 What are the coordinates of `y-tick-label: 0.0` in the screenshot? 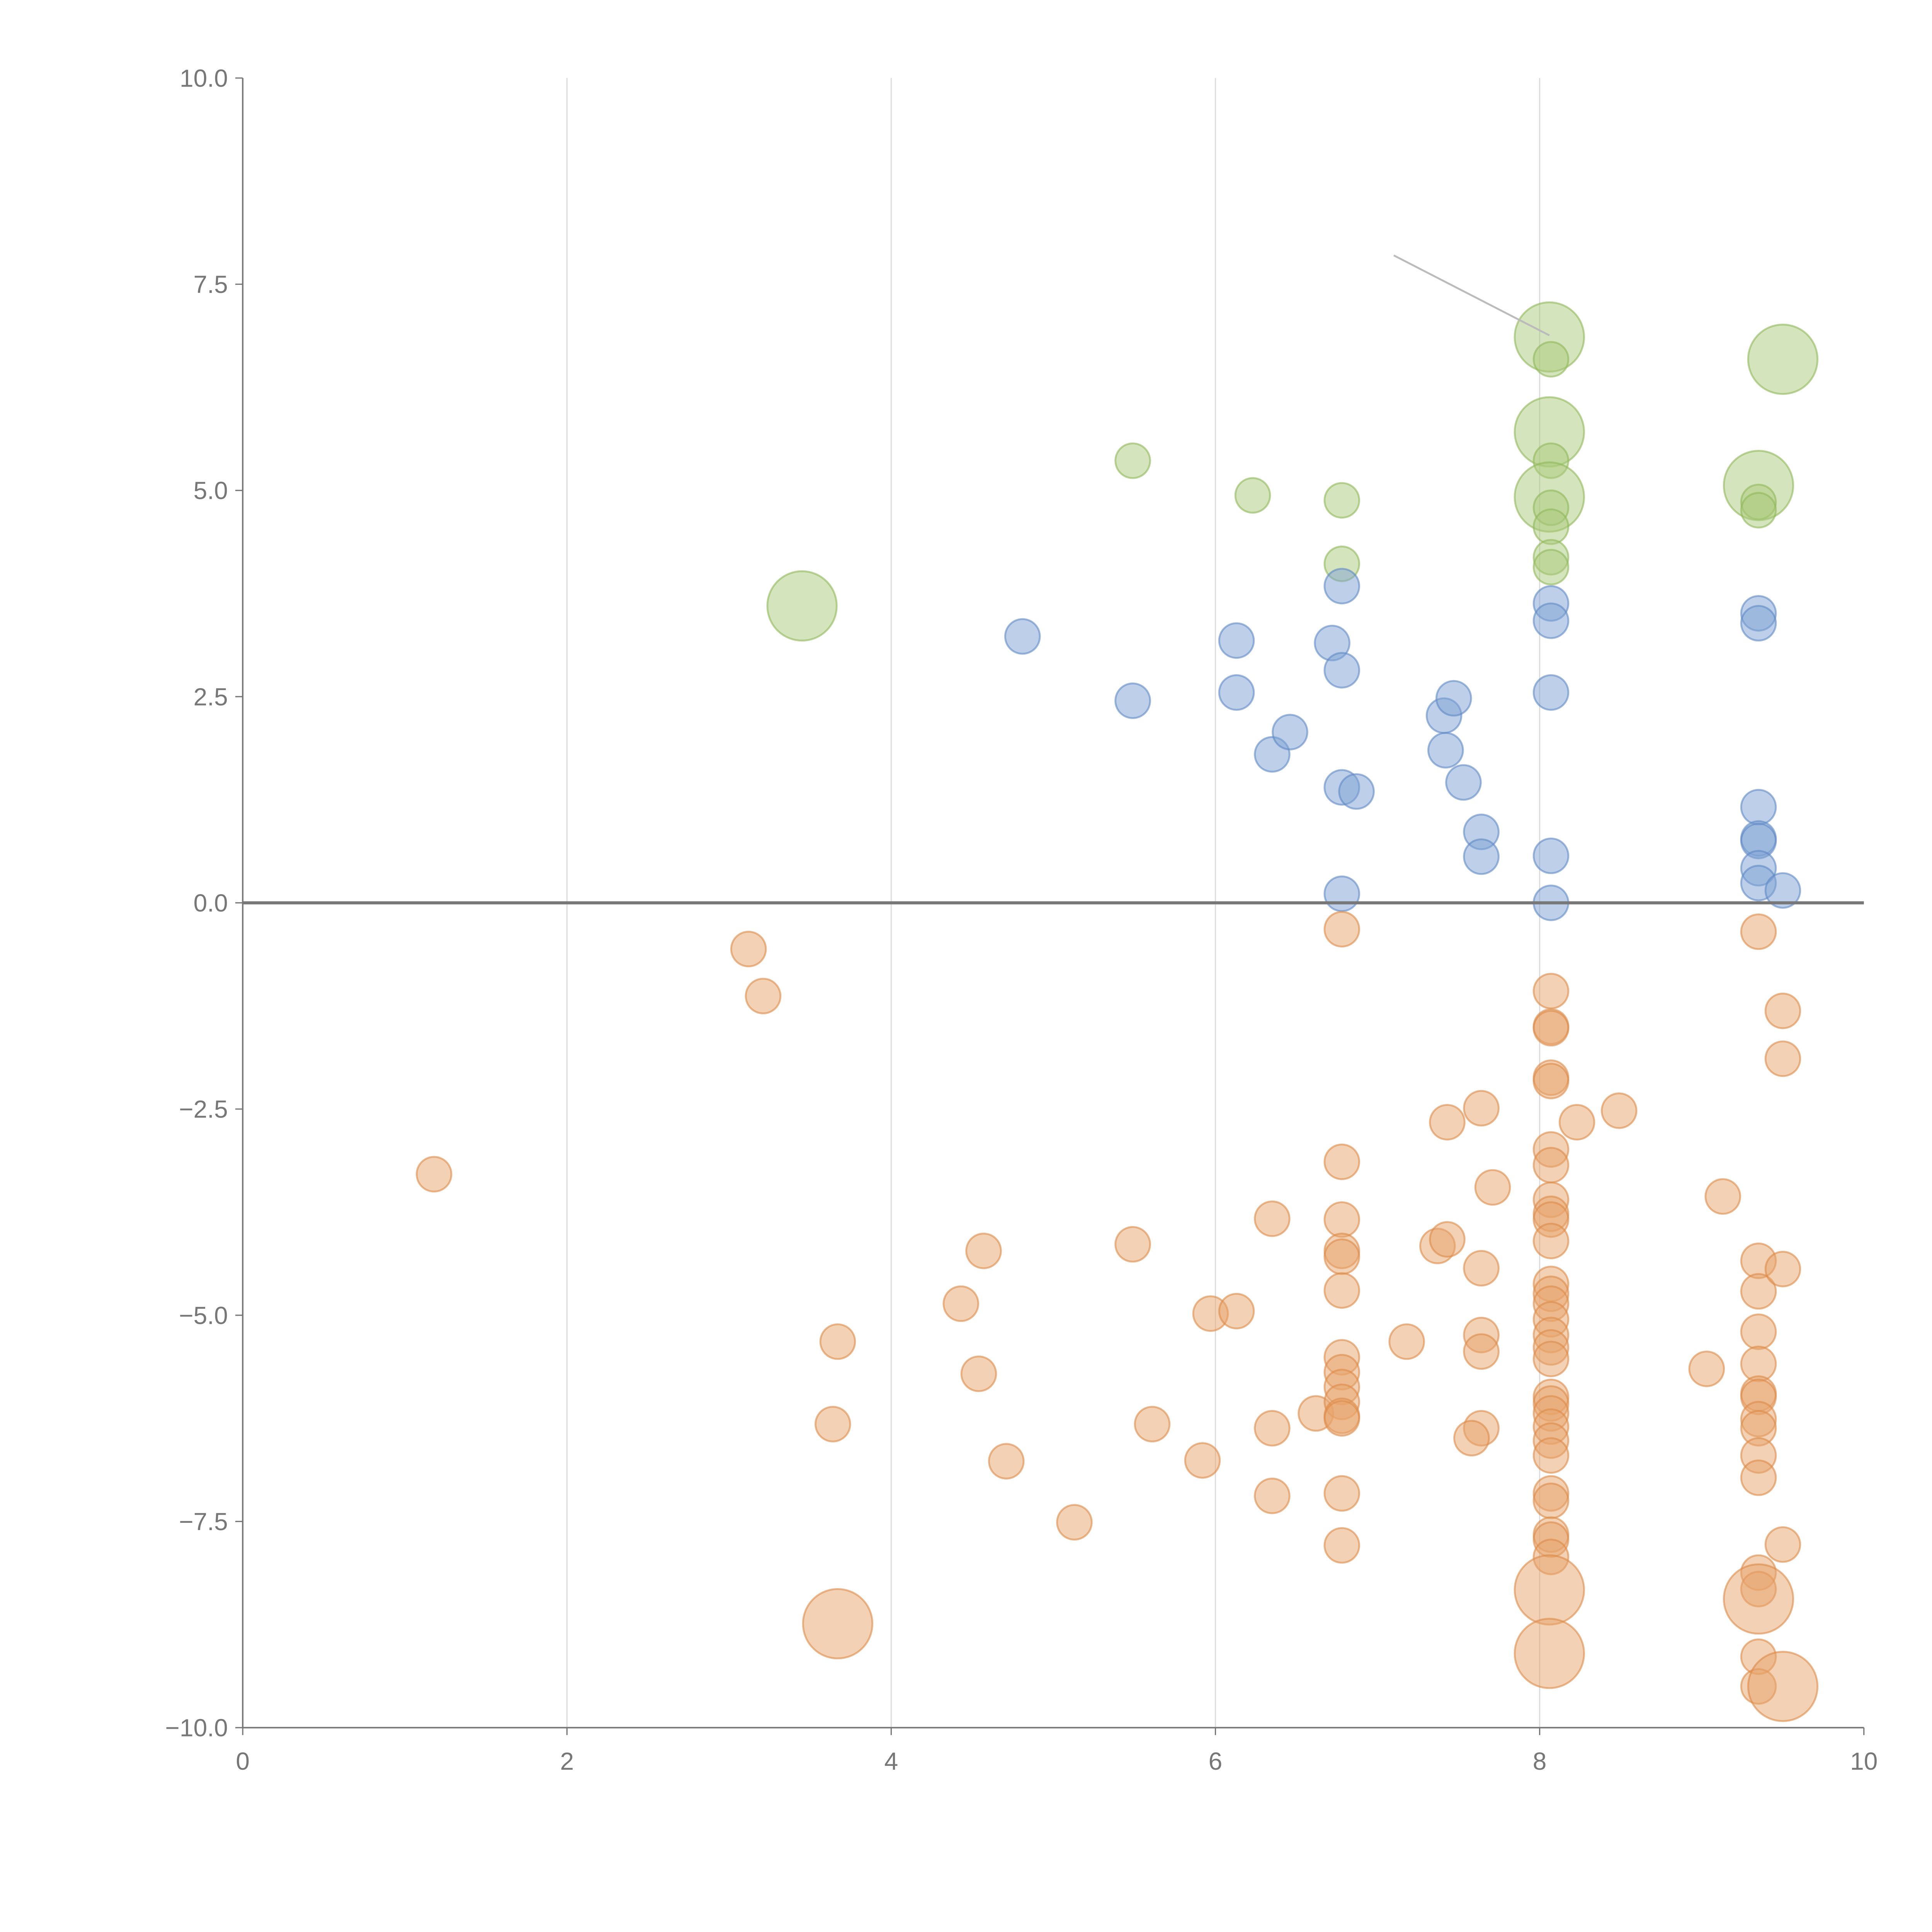 It's located at (211, 903).